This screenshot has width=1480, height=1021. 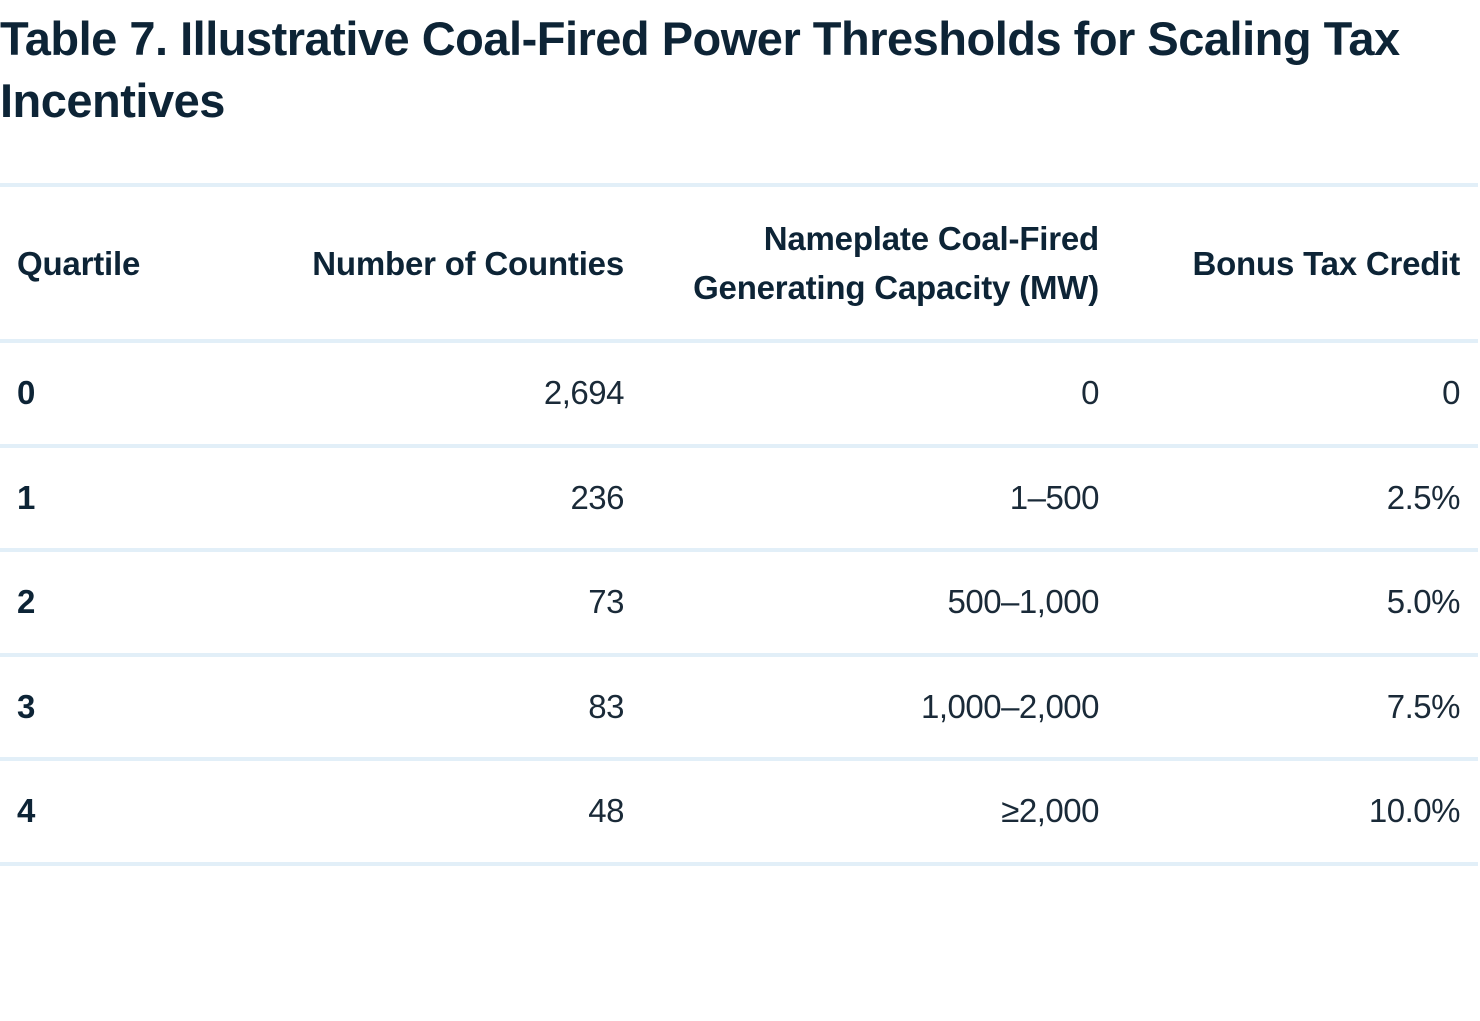 I want to click on cell-credit: 2.5%, so click(x=1423, y=497).